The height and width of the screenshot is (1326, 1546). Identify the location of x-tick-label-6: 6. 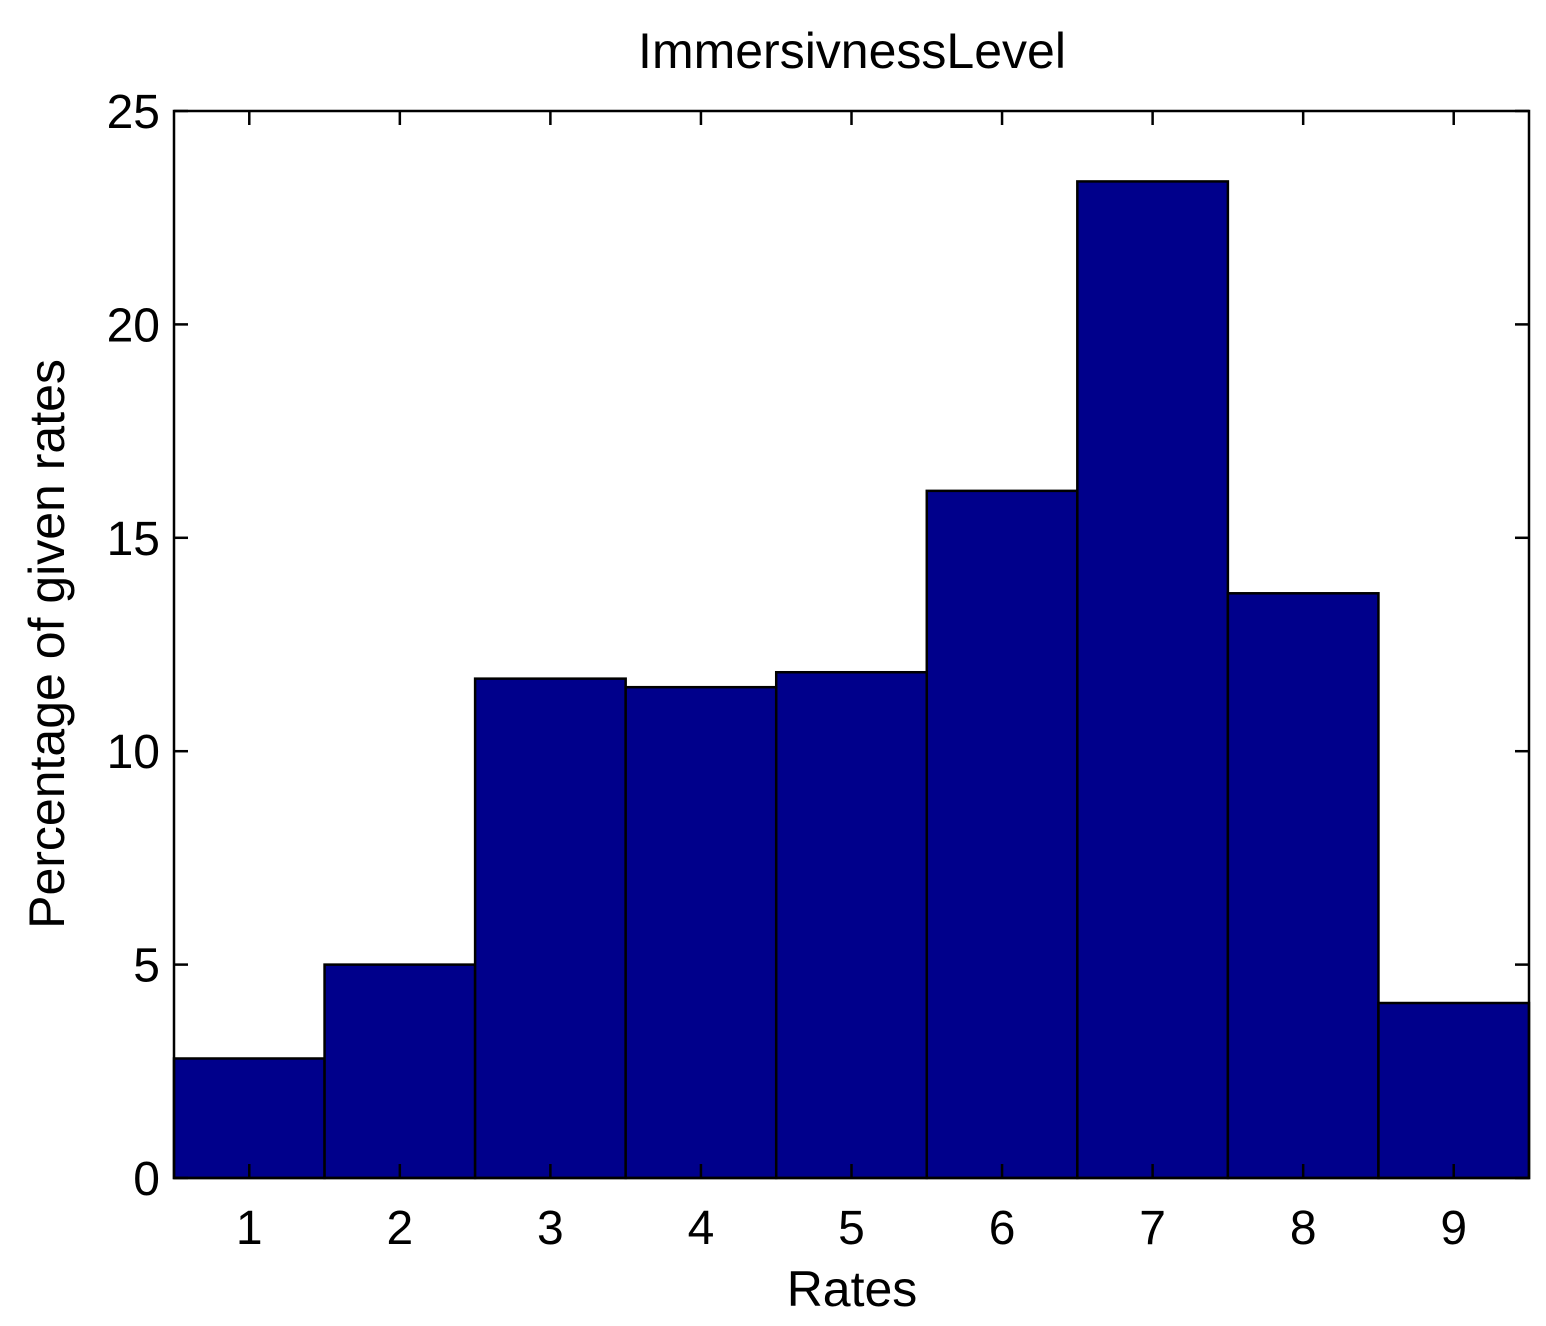
(1002, 1228).